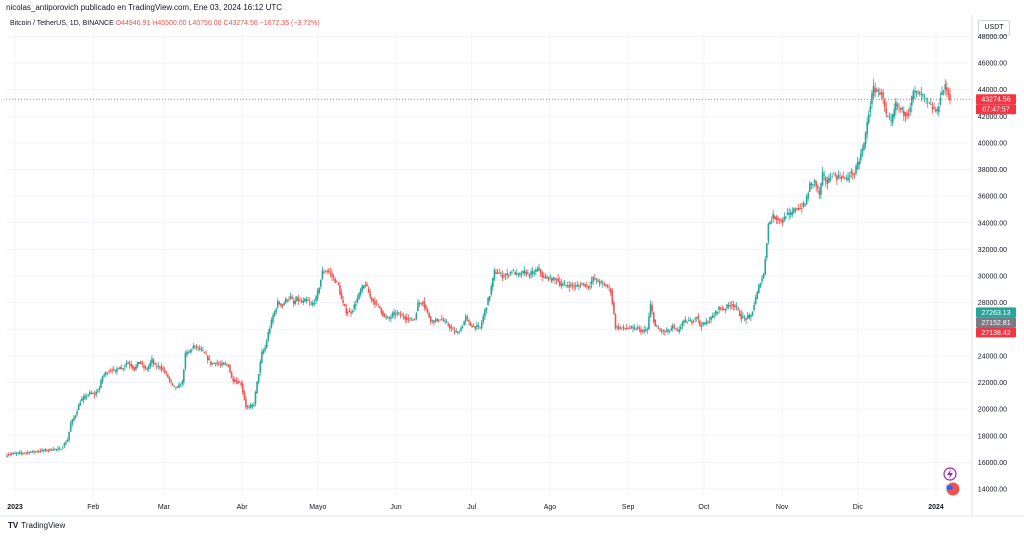  Describe the element at coordinates (992, 197) in the screenshot. I see `y-tick-label: 36000.00` at that location.